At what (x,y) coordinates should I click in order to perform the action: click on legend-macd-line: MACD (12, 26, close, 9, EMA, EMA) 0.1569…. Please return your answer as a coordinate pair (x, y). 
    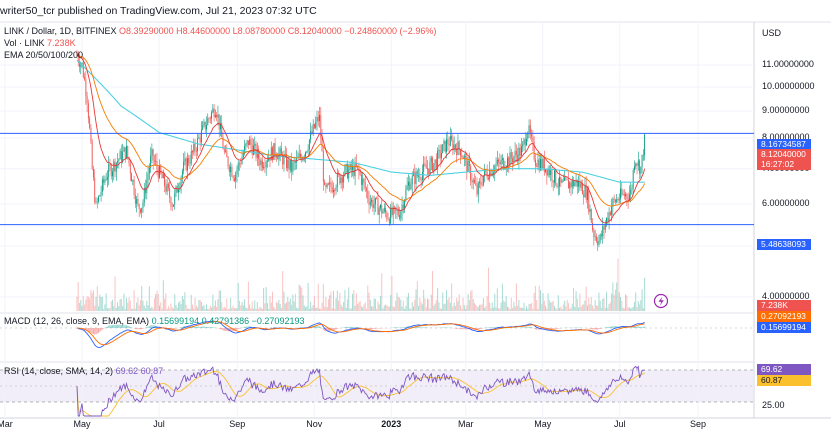
    Looking at the image, I should click on (154, 321).